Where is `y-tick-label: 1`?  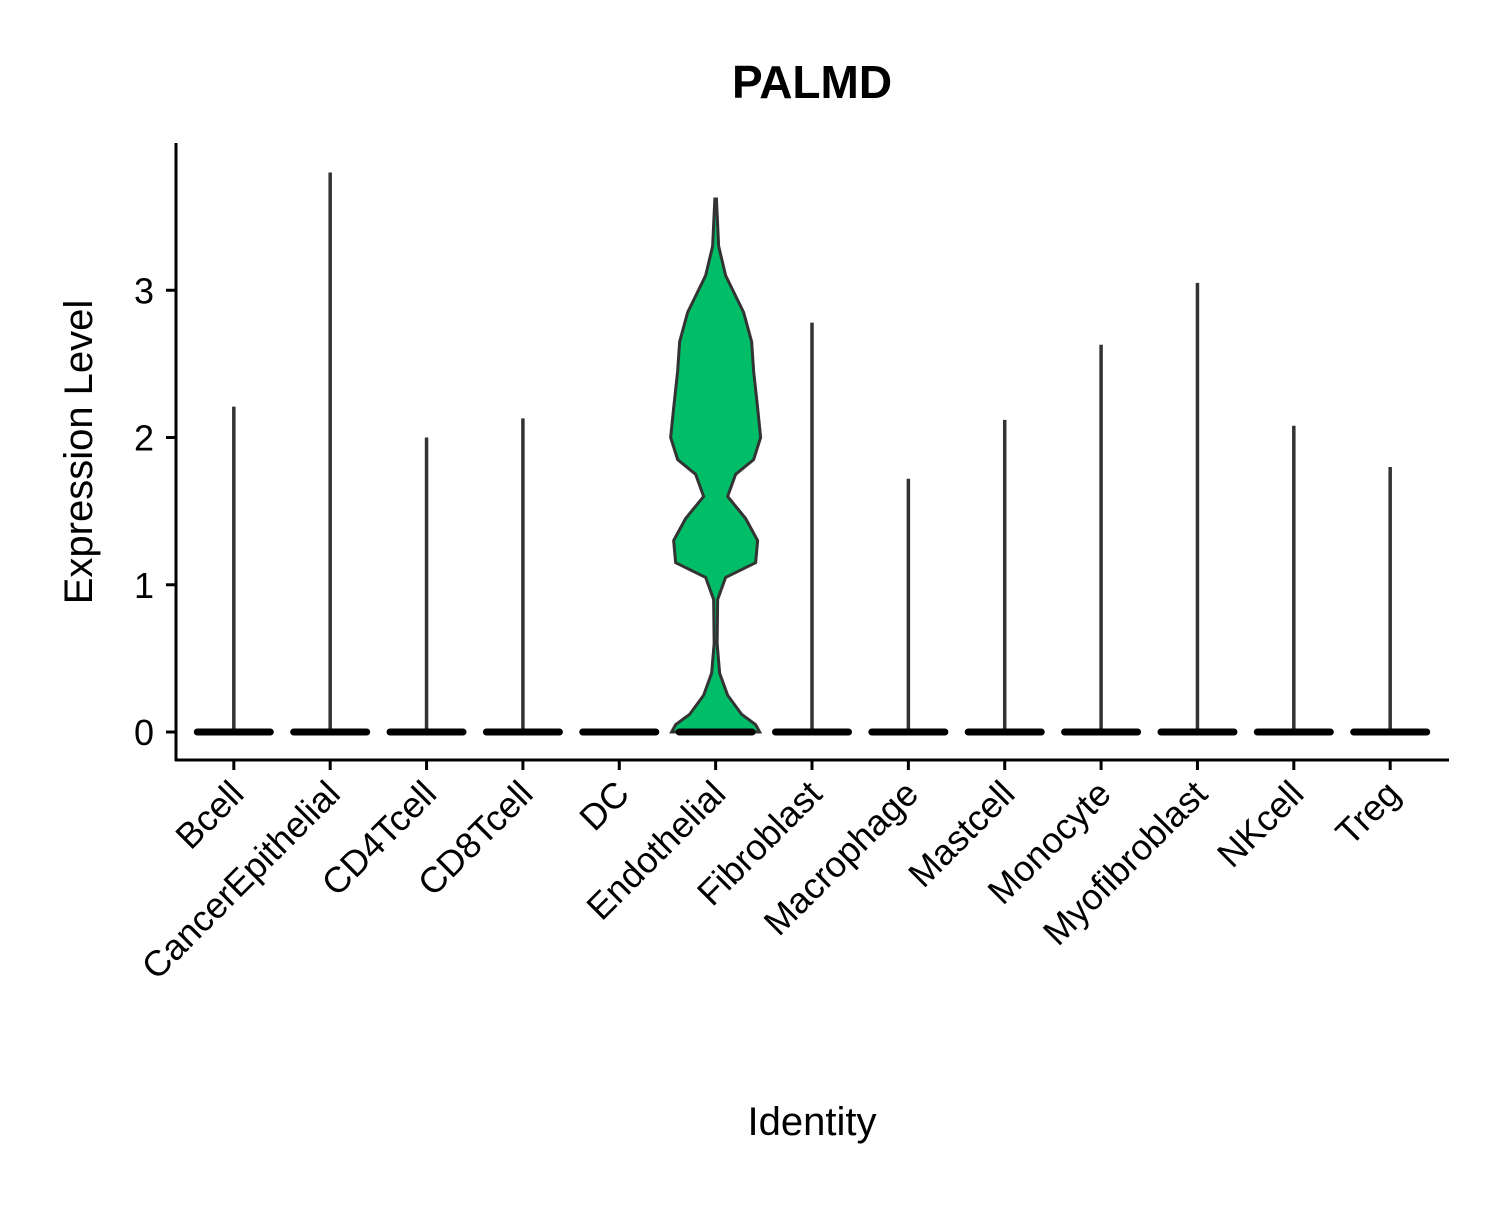 y-tick-label: 1 is located at coordinates (144, 585).